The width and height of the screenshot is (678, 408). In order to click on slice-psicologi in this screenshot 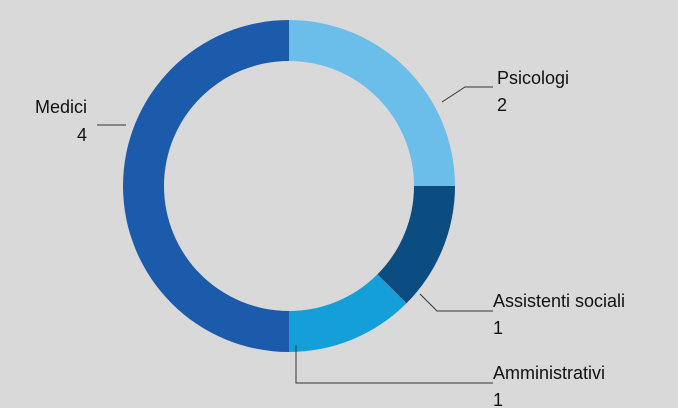, I will do `click(372, 103)`.